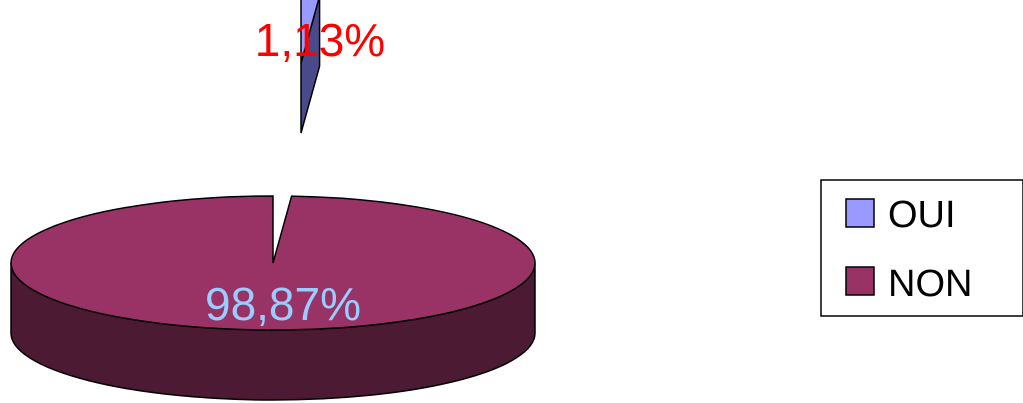  Describe the element at coordinates (310, 32) in the screenshot. I see `pie-slice-oui` at that location.